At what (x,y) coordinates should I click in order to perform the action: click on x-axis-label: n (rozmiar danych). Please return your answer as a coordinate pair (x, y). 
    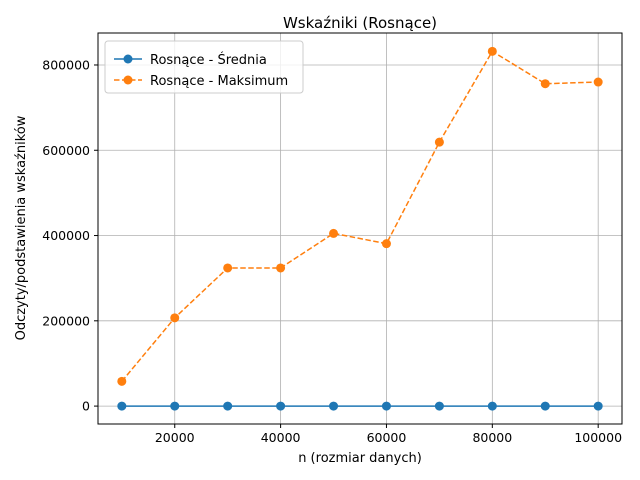
    Looking at the image, I should click on (360, 458).